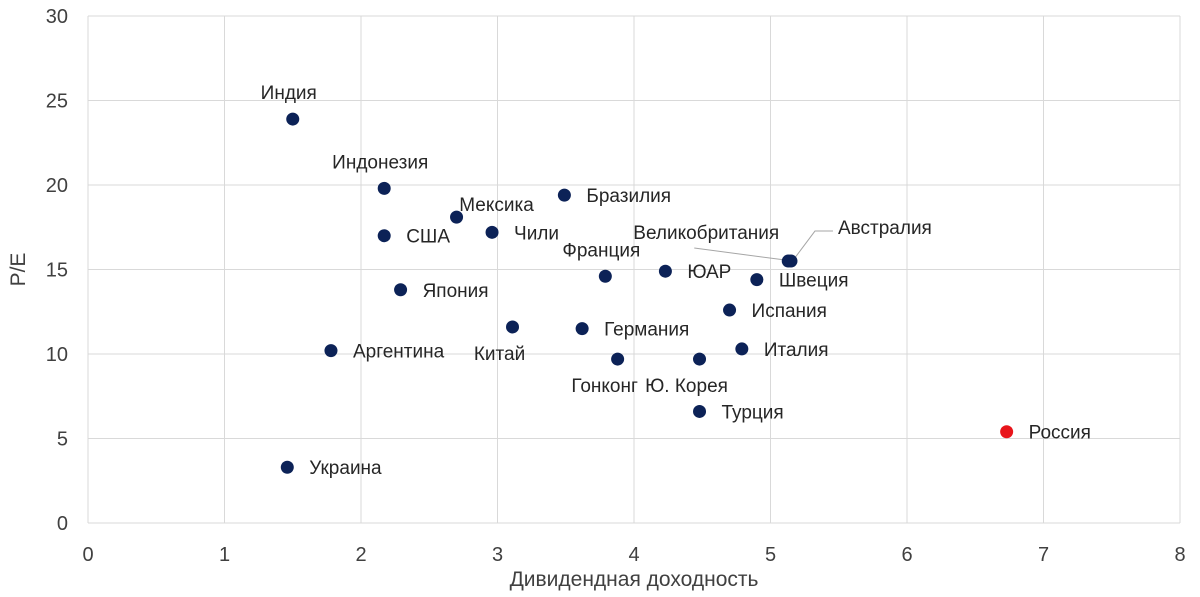 This screenshot has width=1200, height=597. I want to click on point-label: Италия, so click(796, 350).